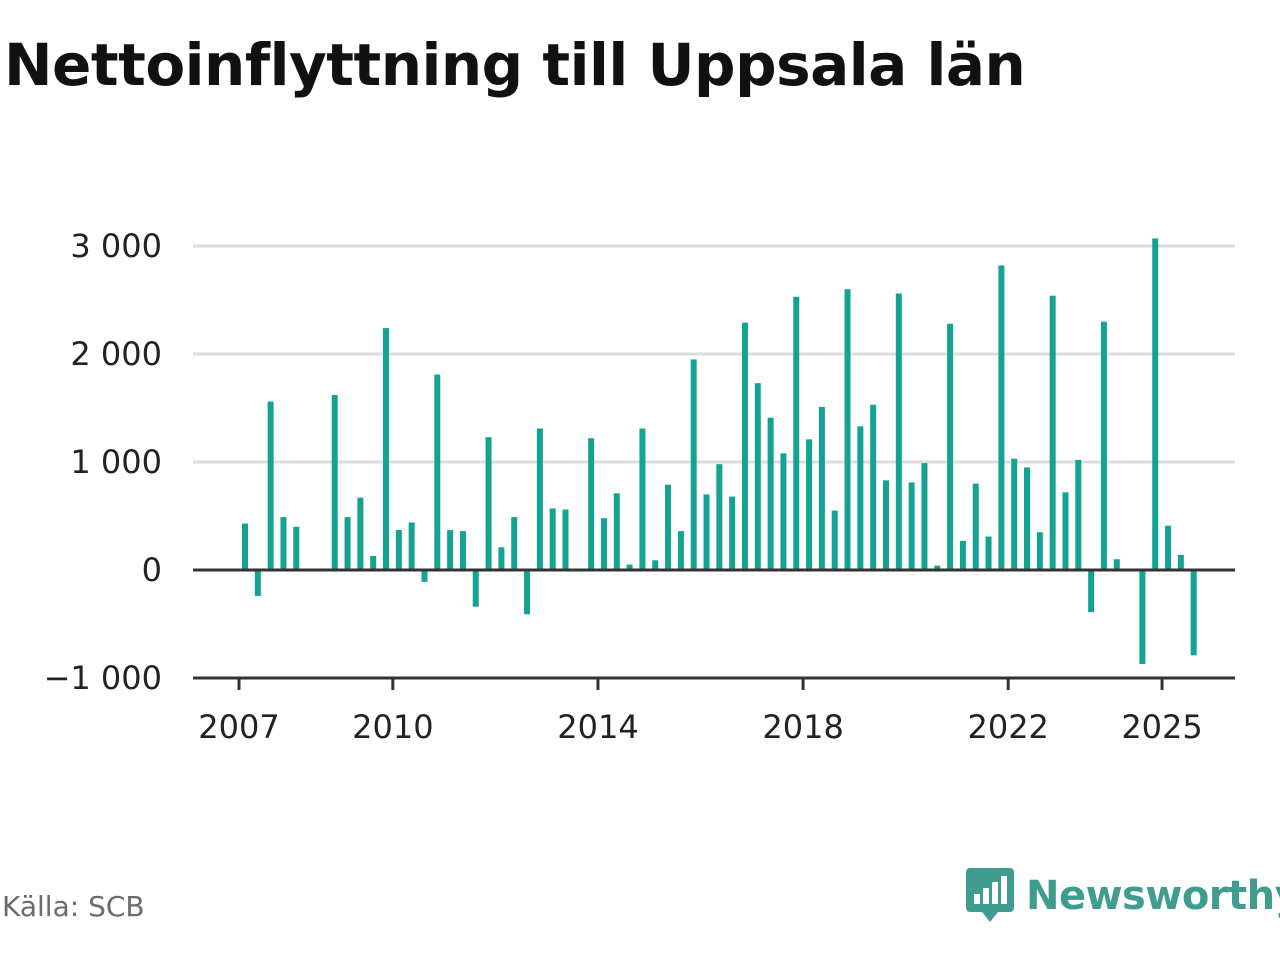  Describe the element at coordinates (565, 539) in the screenshot. I see `bar-2013-Q2` at that location.